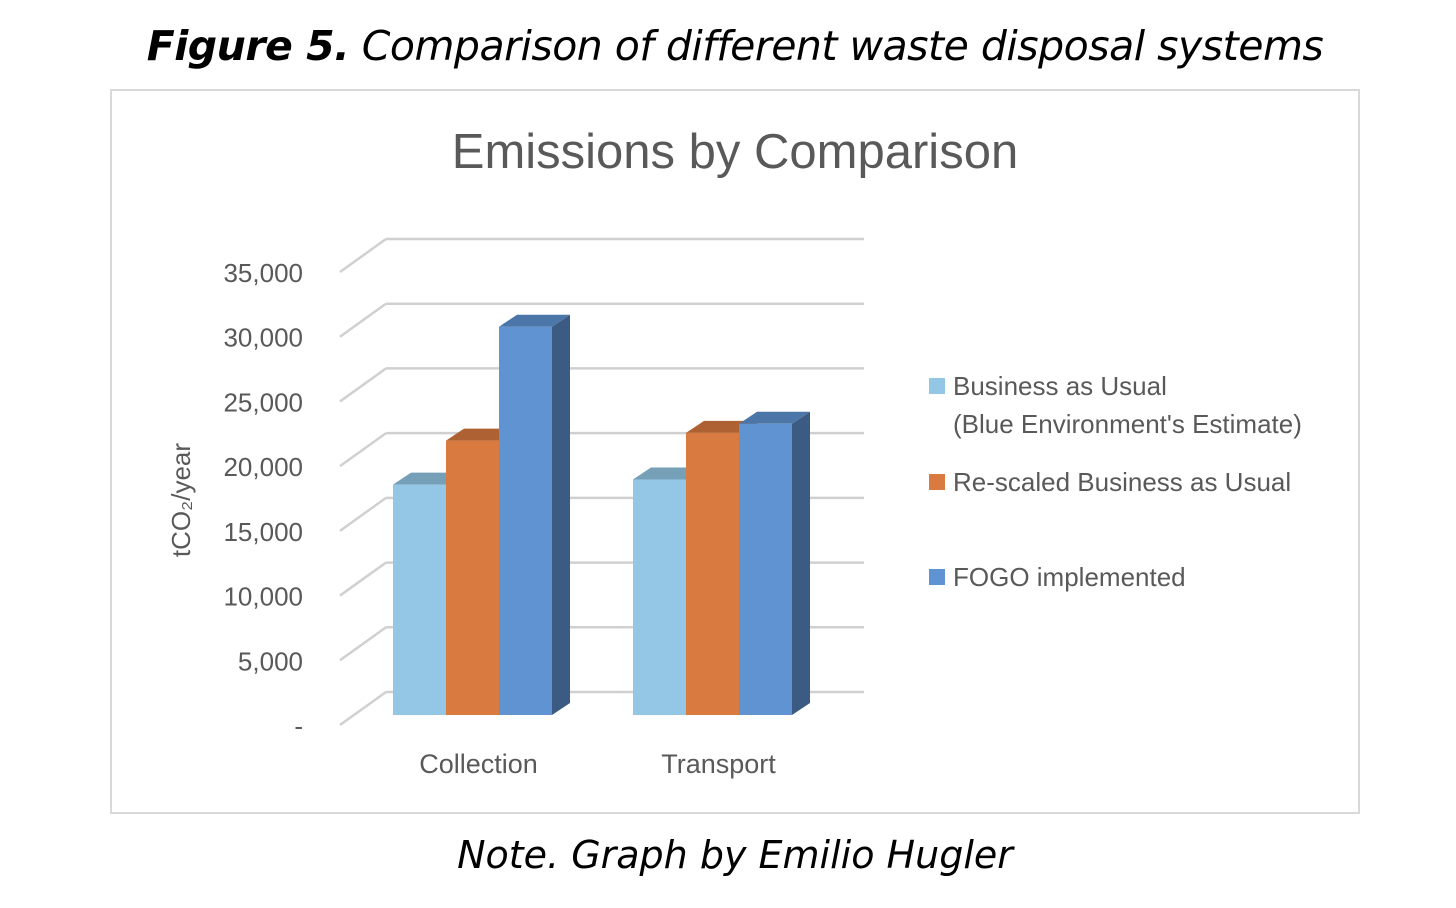  Describe the element at coordinates (263, 402) in the screenshot. I see `y-tick-label: 25,000` at that location.